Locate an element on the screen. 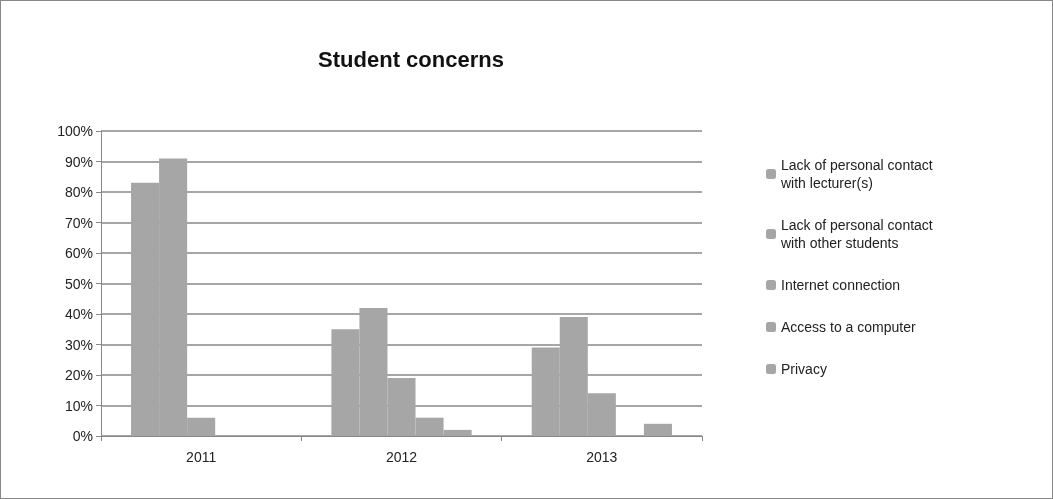 This screenshot has width=1053, height=499. chart-title: Student concerns is located at coordinates (411, 59).